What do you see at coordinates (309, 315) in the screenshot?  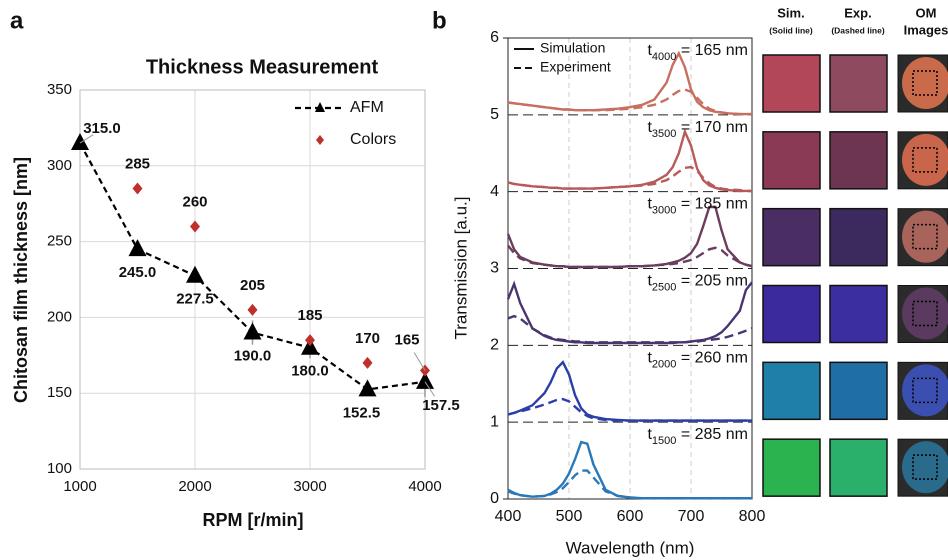 I see `data-label: 185` at bounding box center [309, 315].